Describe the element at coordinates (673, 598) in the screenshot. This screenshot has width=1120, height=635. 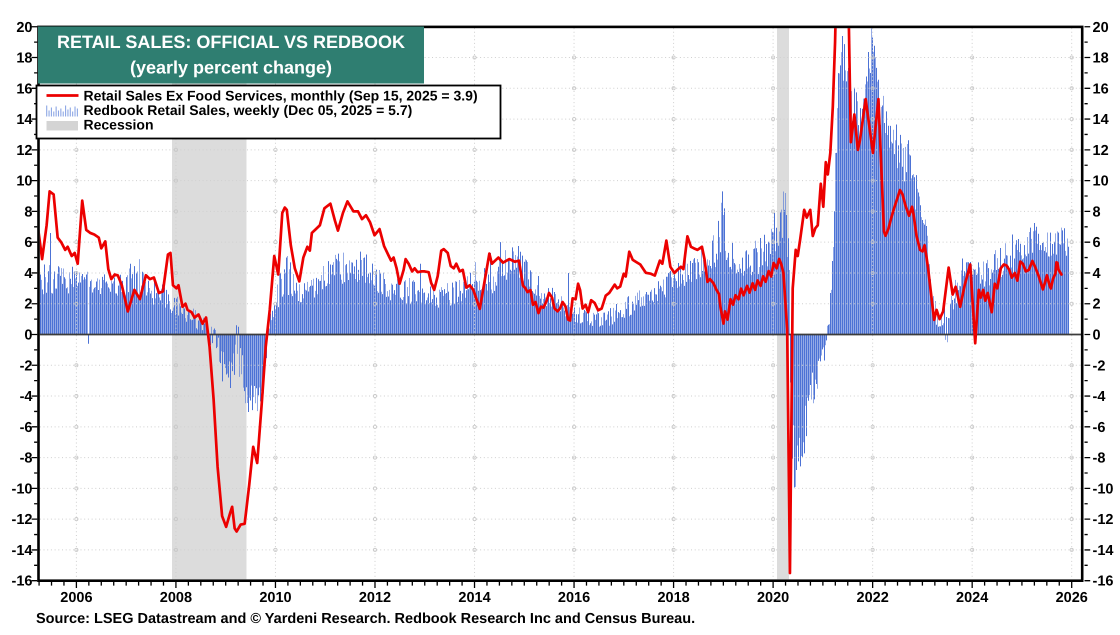
I see `svg-text: 2018` at that location.